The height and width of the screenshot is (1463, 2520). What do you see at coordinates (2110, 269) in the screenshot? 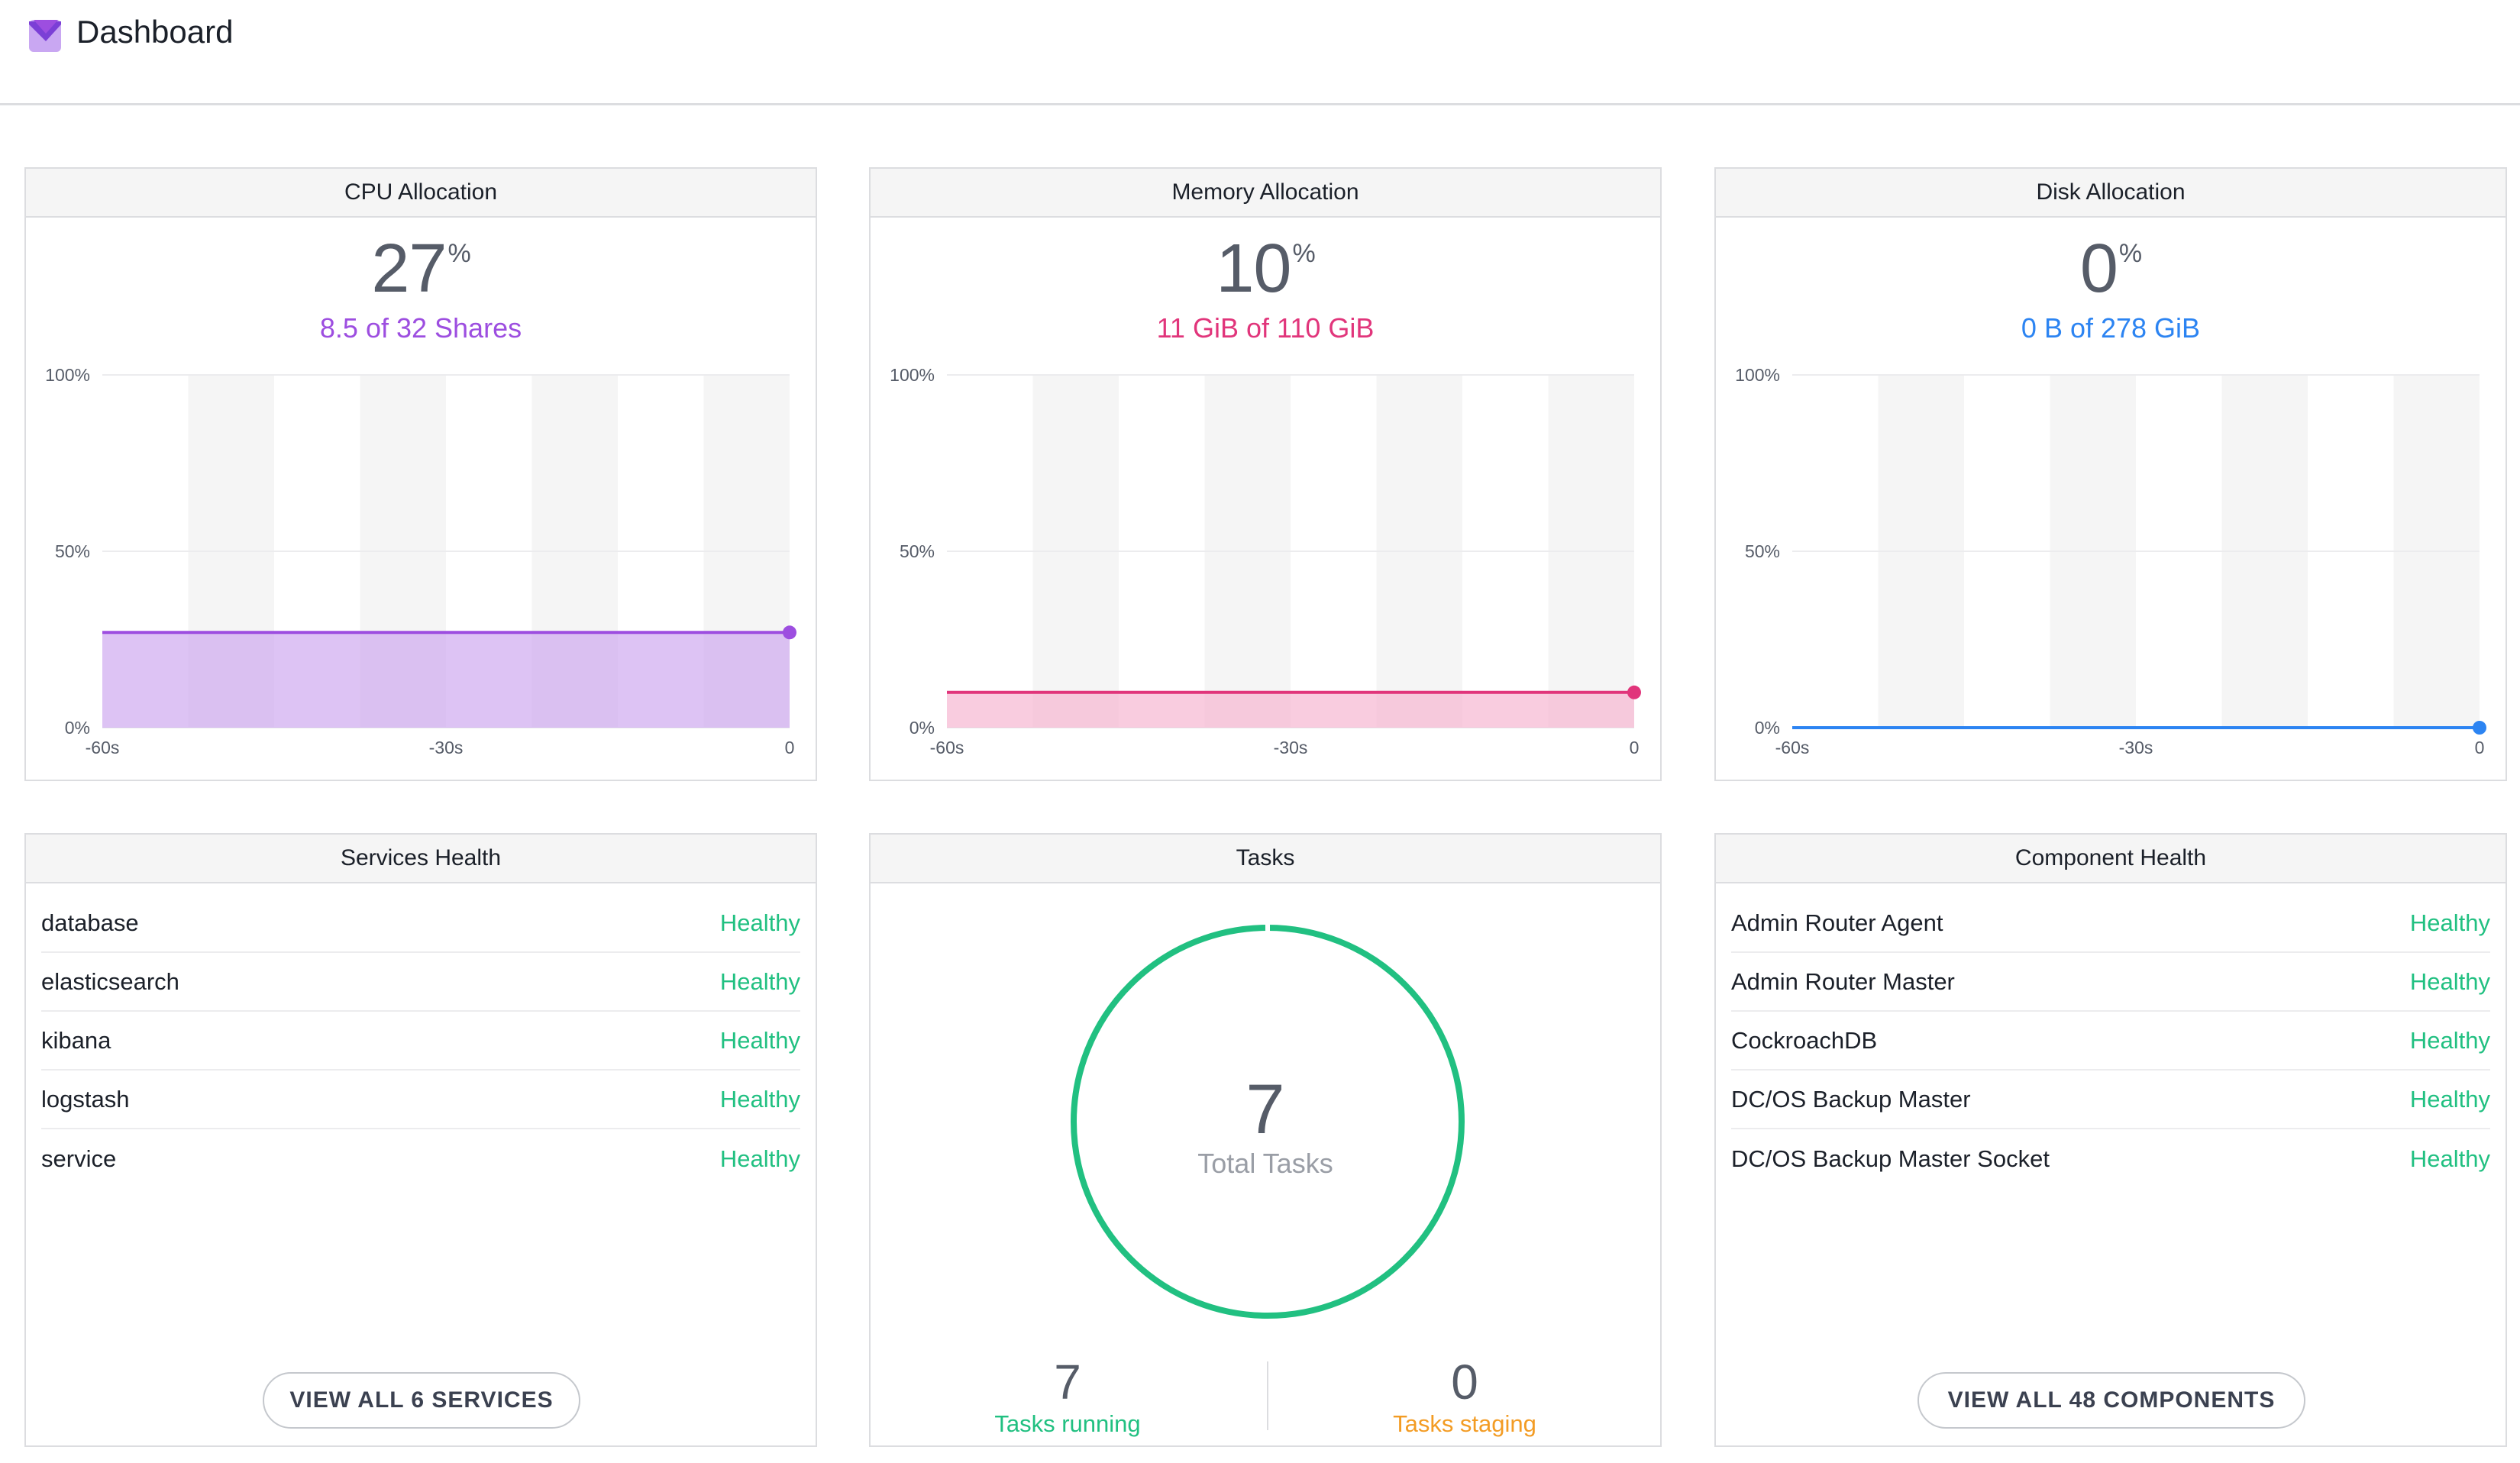
I see `disk-percentage: 0%` at bounding box center [2110, 269].